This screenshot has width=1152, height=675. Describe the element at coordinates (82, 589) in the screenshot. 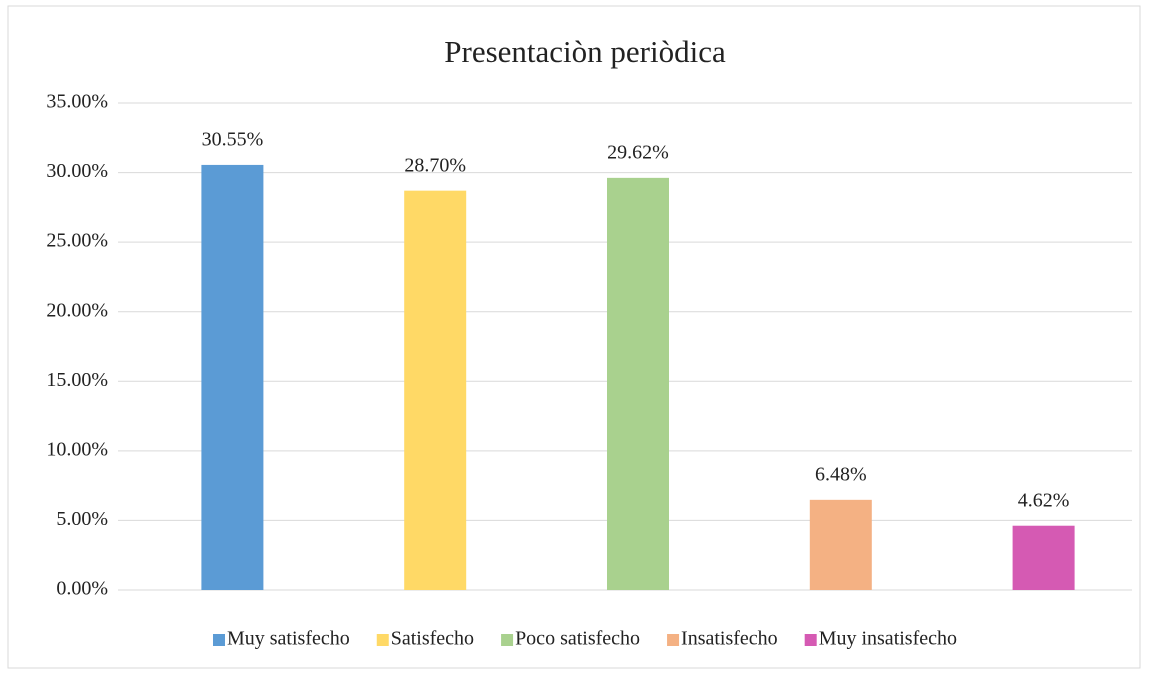

I see `y-tick-label: 0.00%` at that location.